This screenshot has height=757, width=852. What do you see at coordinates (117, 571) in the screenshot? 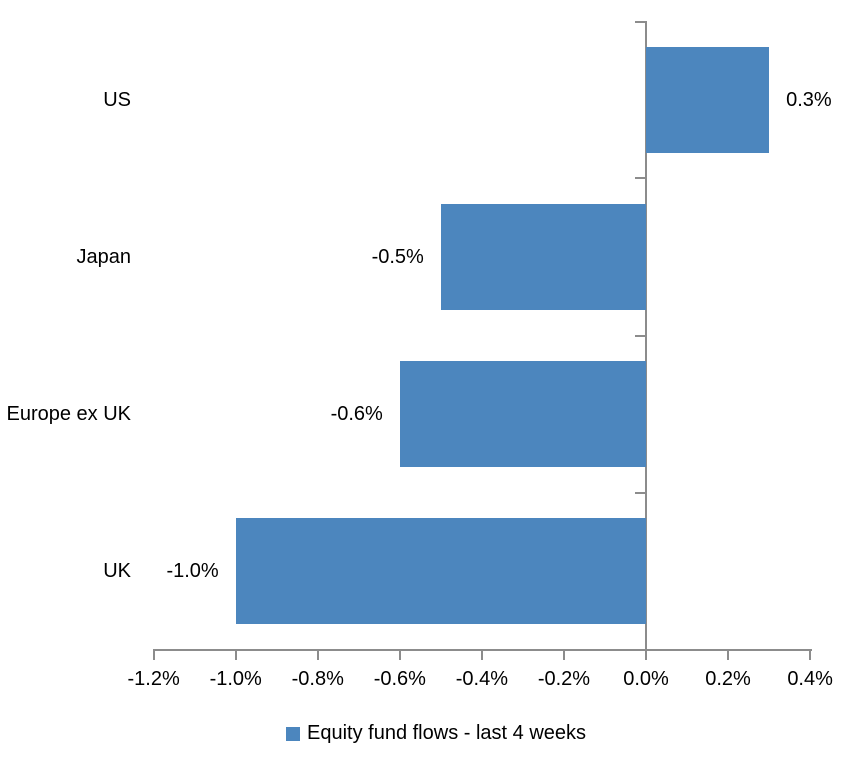
I see `category-label-uk: UK` at bounding box center [117, 571].